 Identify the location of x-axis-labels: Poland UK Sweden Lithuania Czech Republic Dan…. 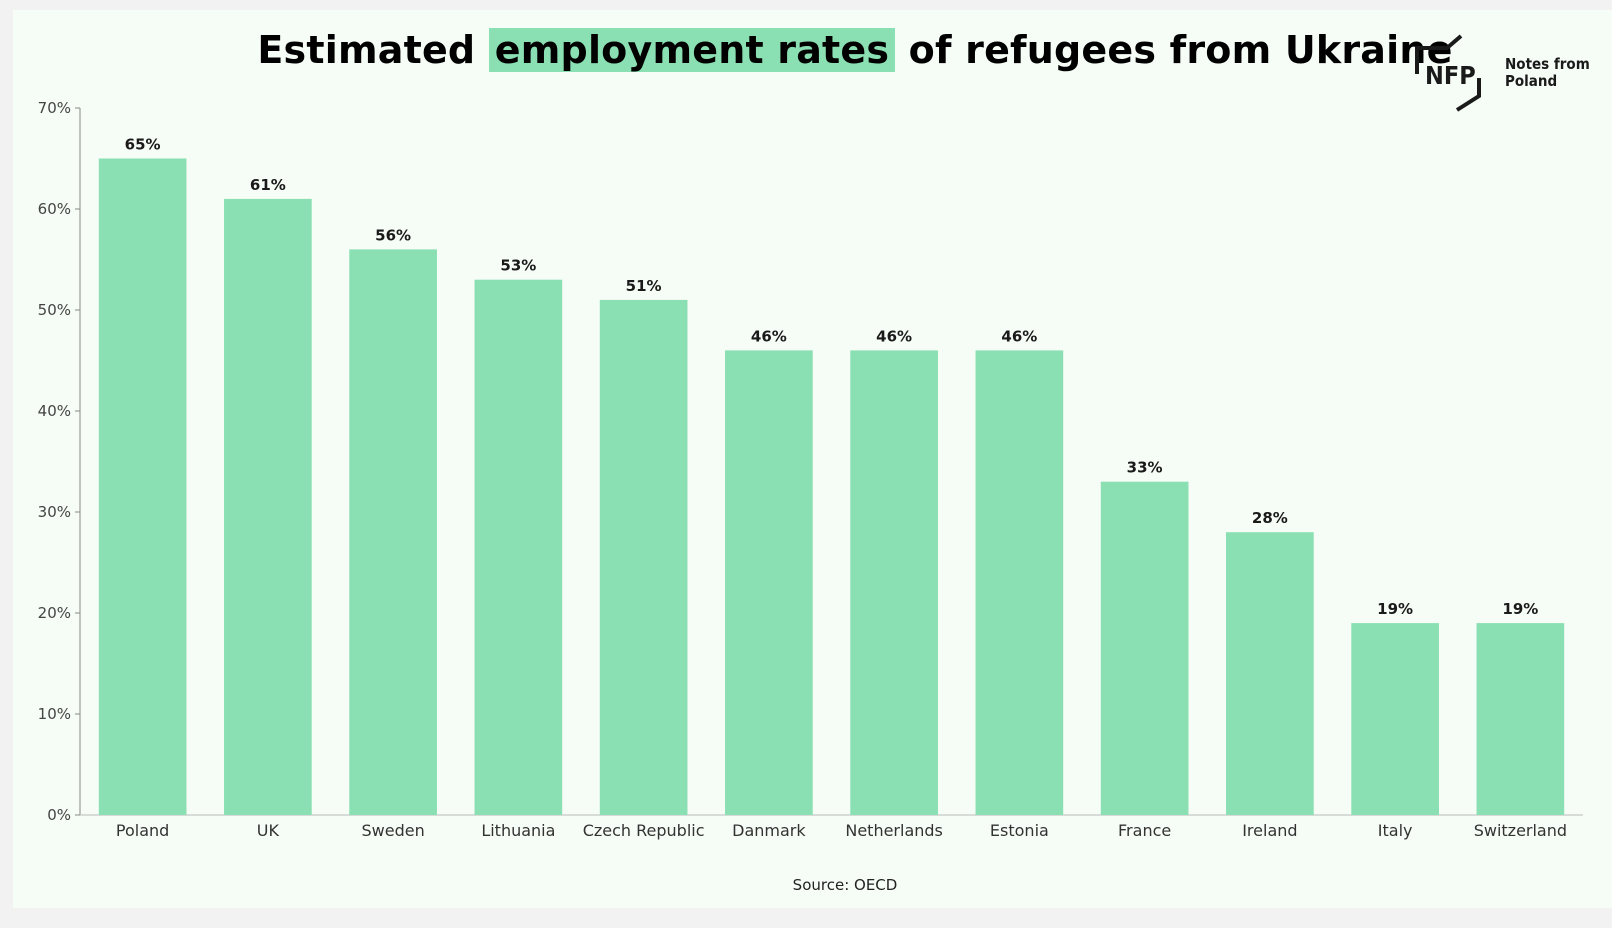
(841, 830).